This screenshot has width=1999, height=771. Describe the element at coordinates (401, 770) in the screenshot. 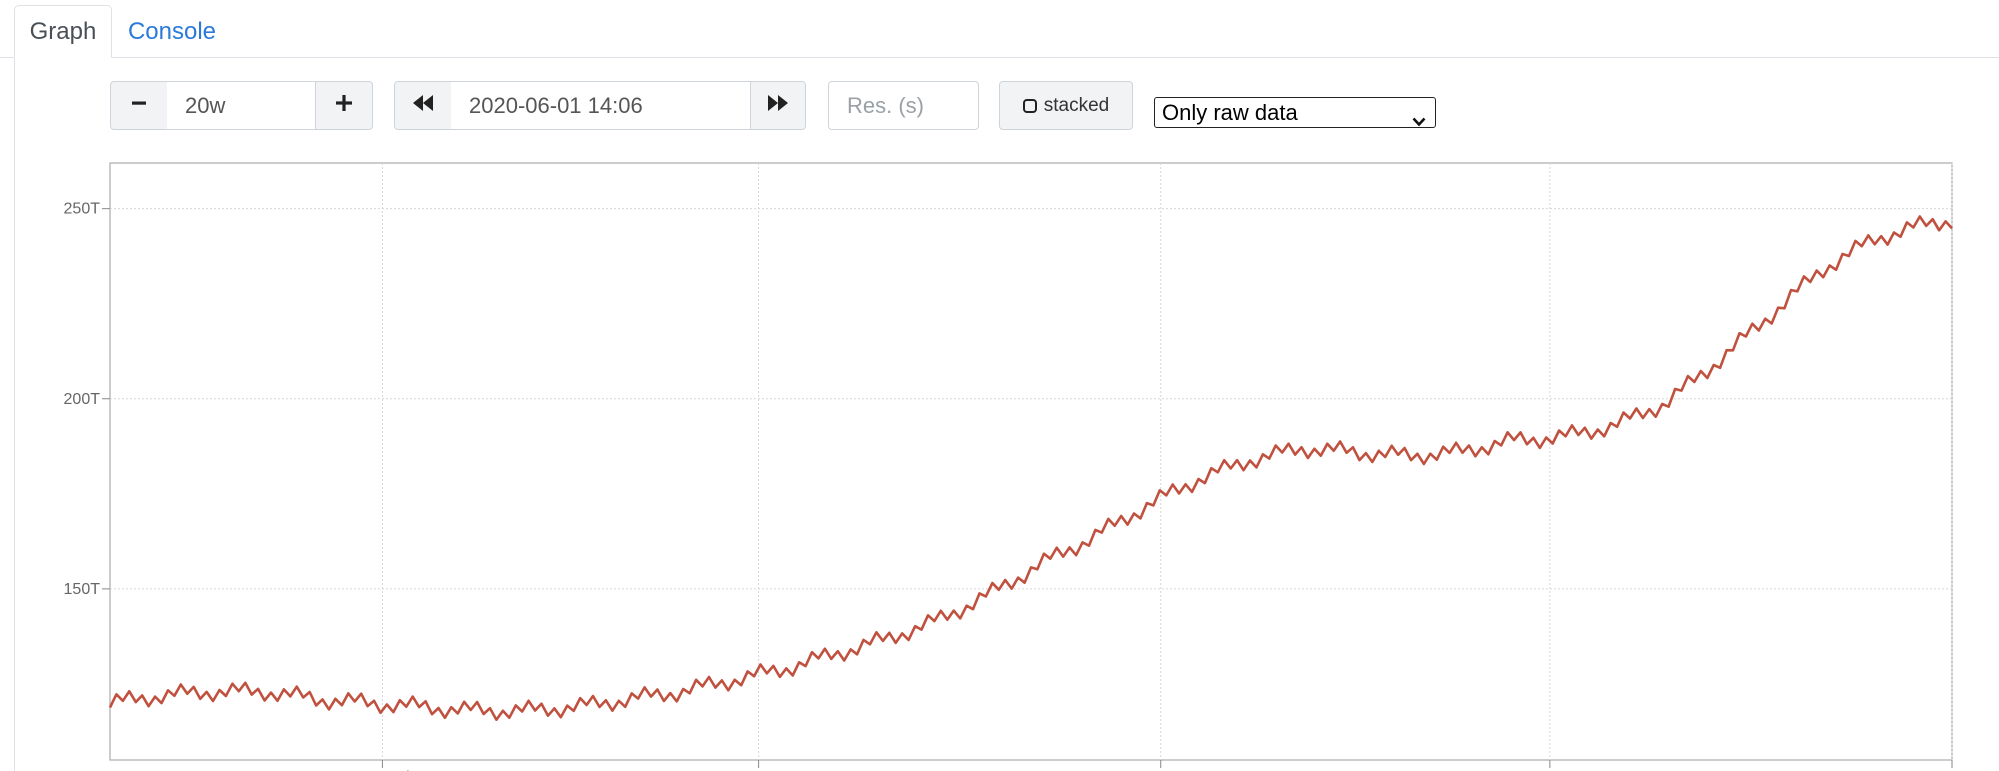

I see `x-tick-label: Feb` at that location.